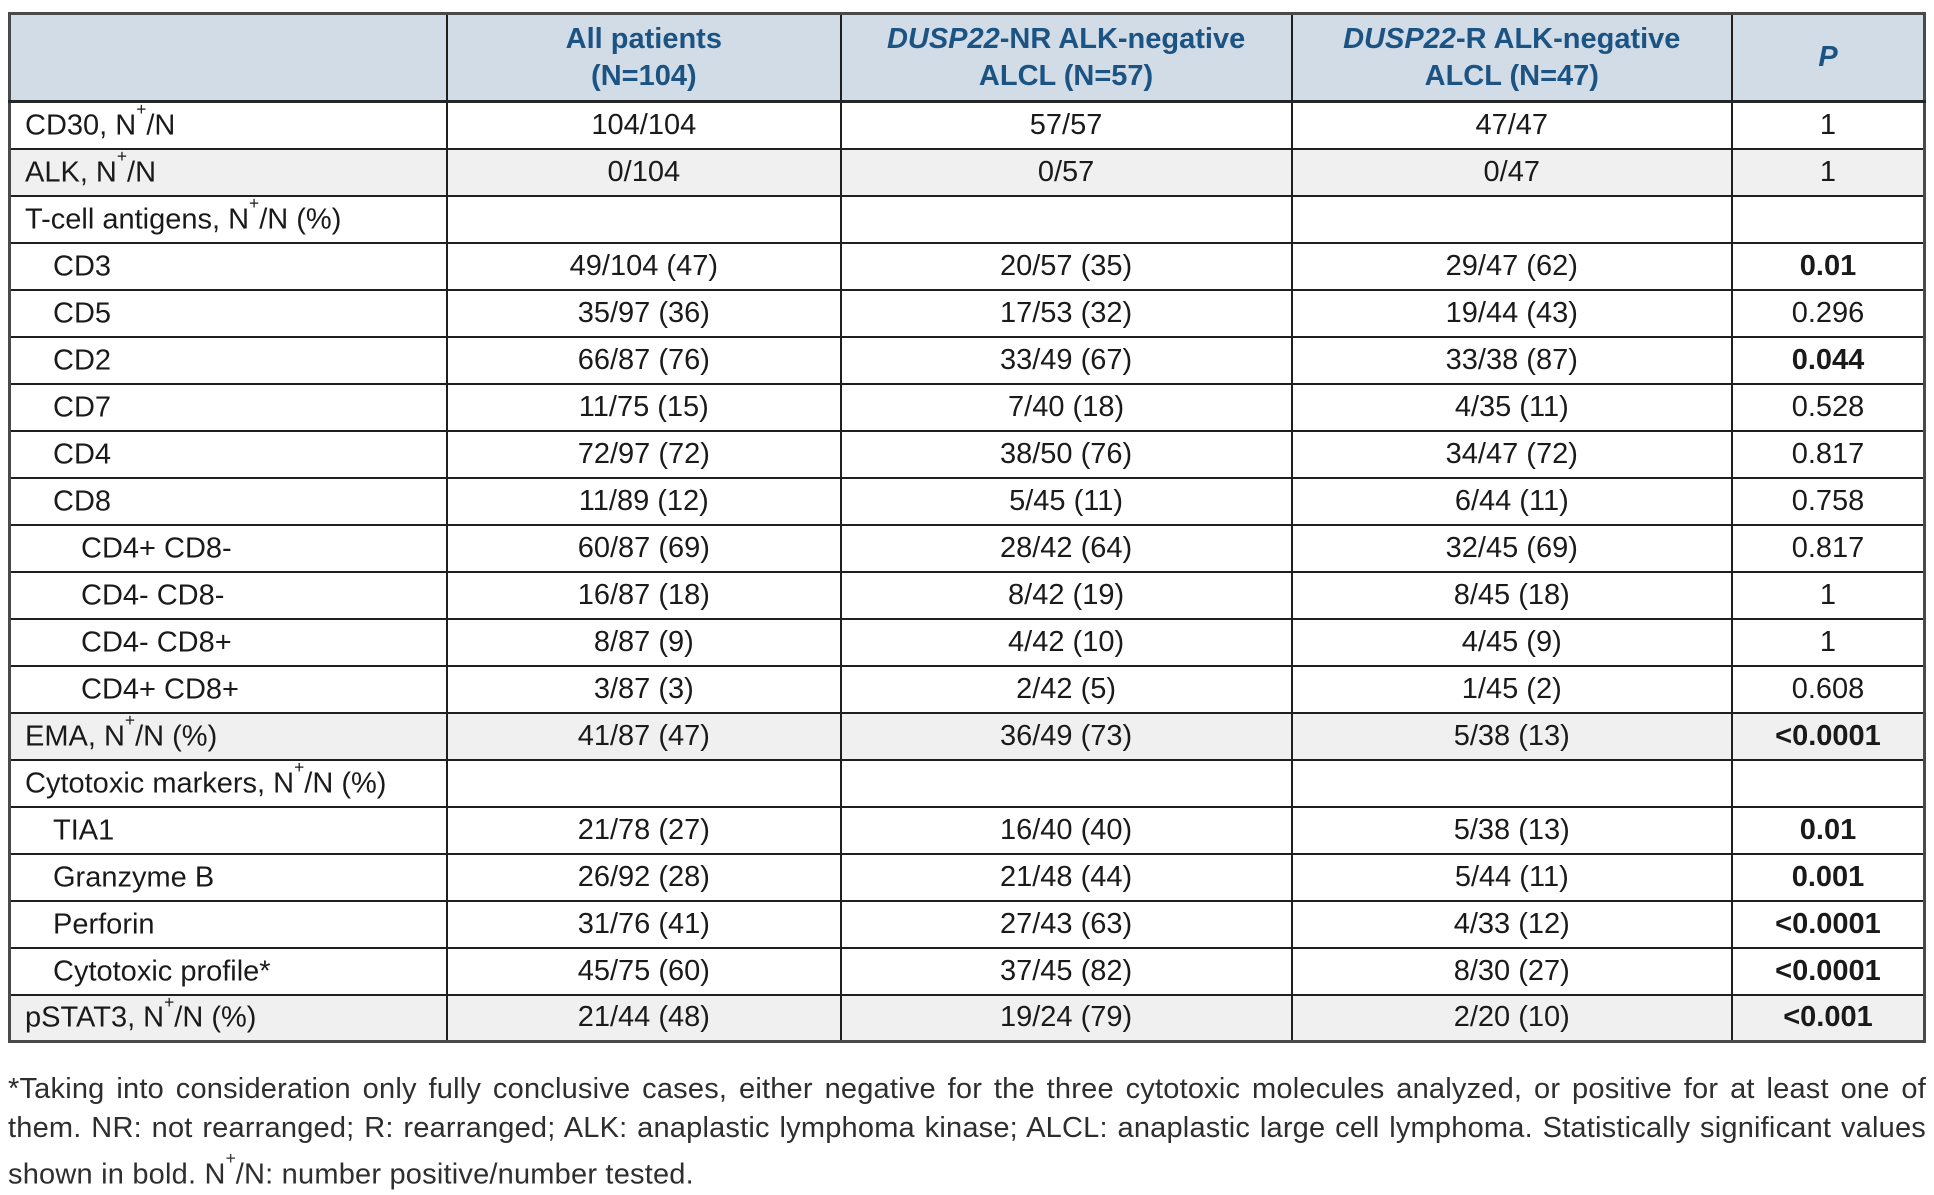 The width and height of the screenshot is (1934, 1195). Describe the element at coordinates (1066, 125) in the screenshot. I see `cell-dusp22-nr: 57/57` at that location.